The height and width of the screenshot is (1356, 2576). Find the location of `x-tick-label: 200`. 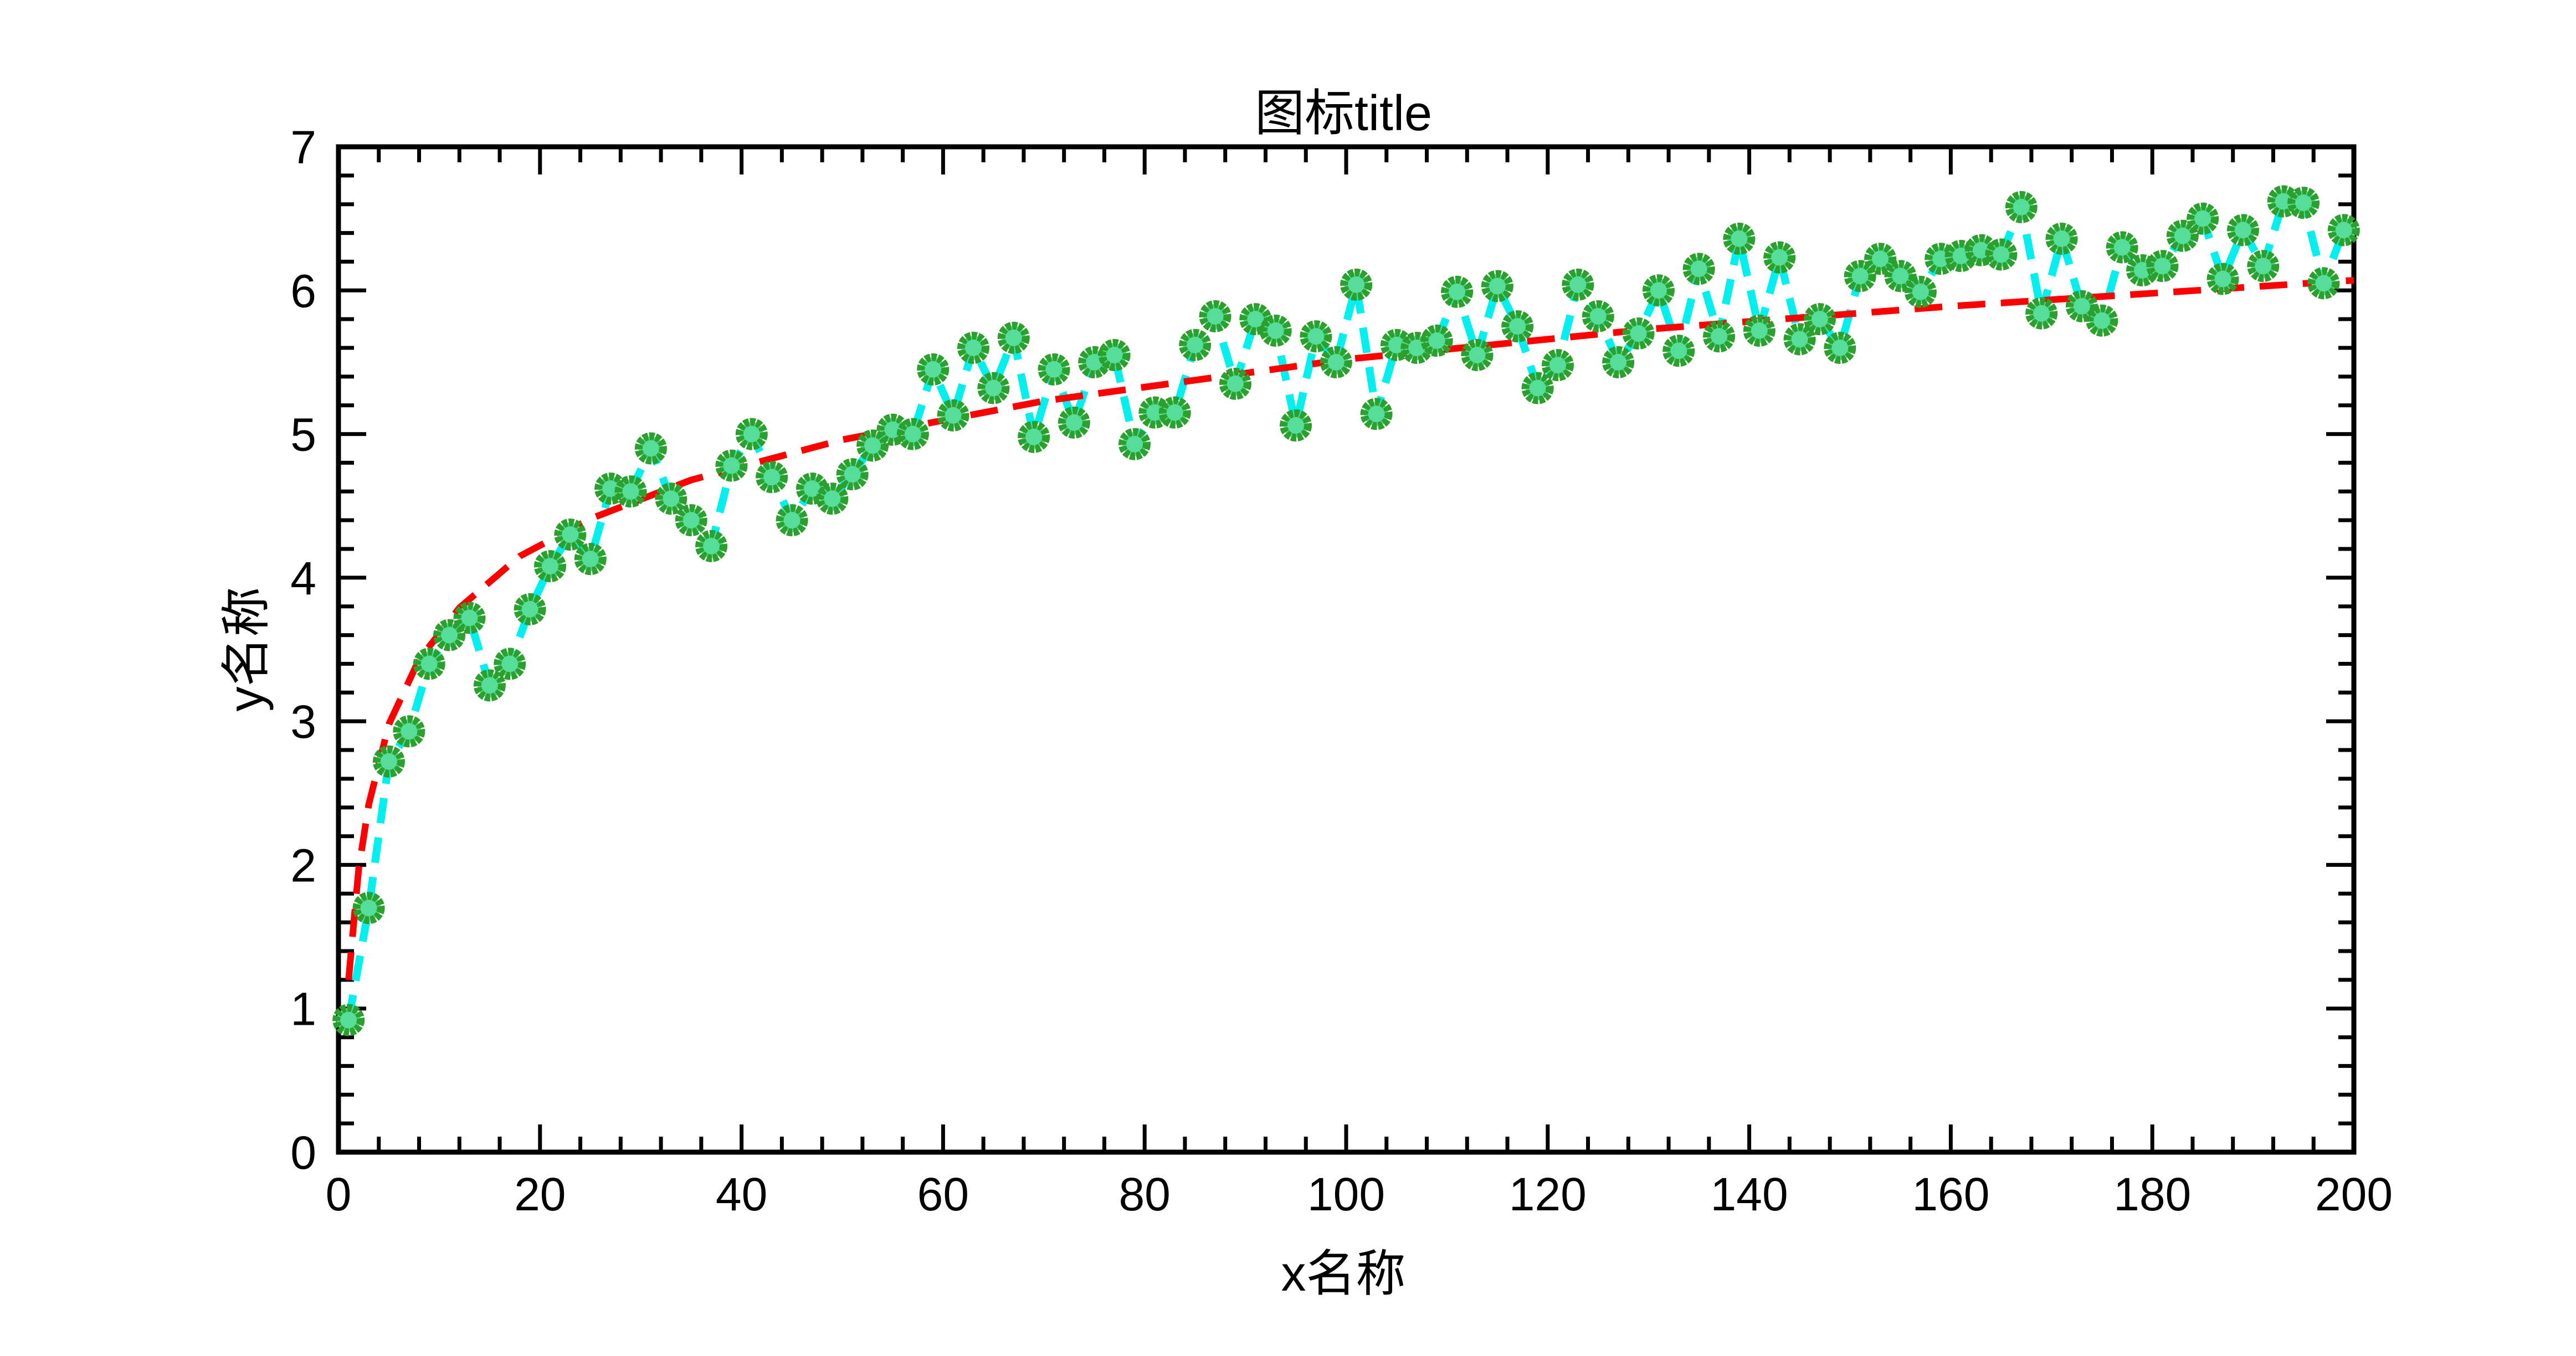

x-tick-label: 200 is located at coordinates (2354, 1194).